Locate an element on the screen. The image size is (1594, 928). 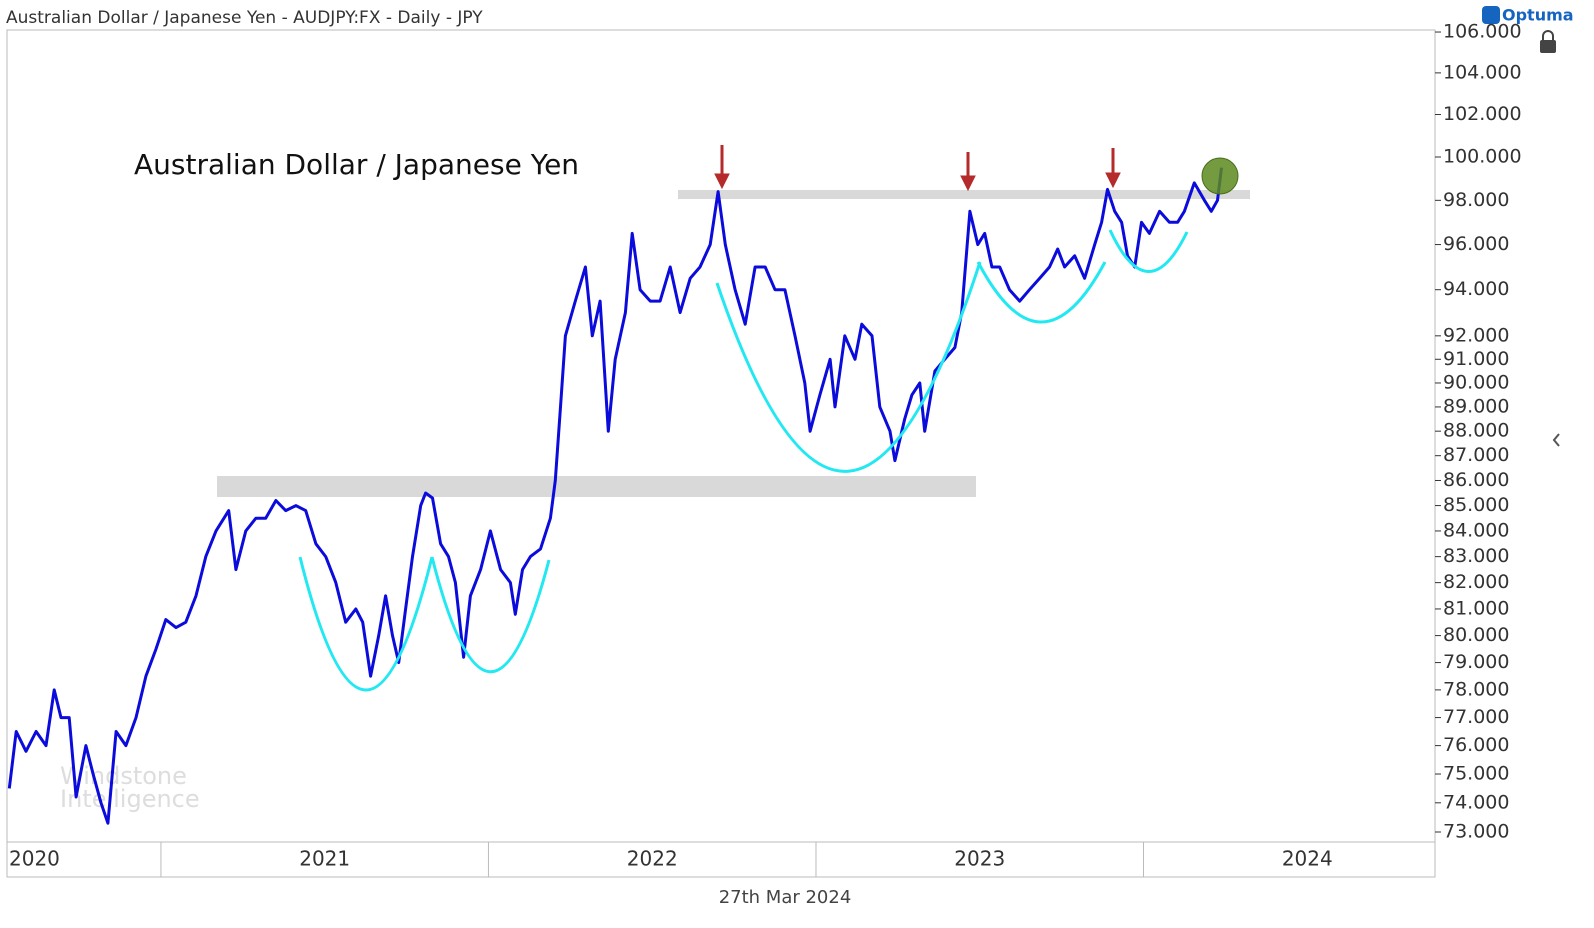
lock-icon is located at coordinates (1548, 46).